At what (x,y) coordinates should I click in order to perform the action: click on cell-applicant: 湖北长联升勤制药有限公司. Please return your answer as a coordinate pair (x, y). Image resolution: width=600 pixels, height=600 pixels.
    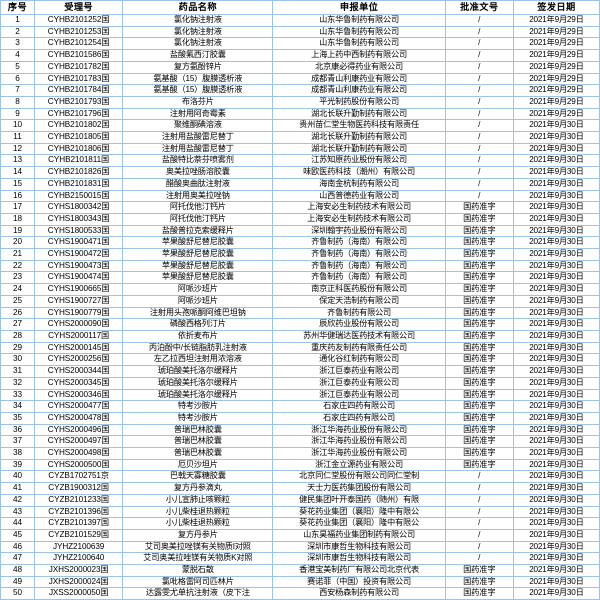
    Looking at the image, I should click on (359, 137).